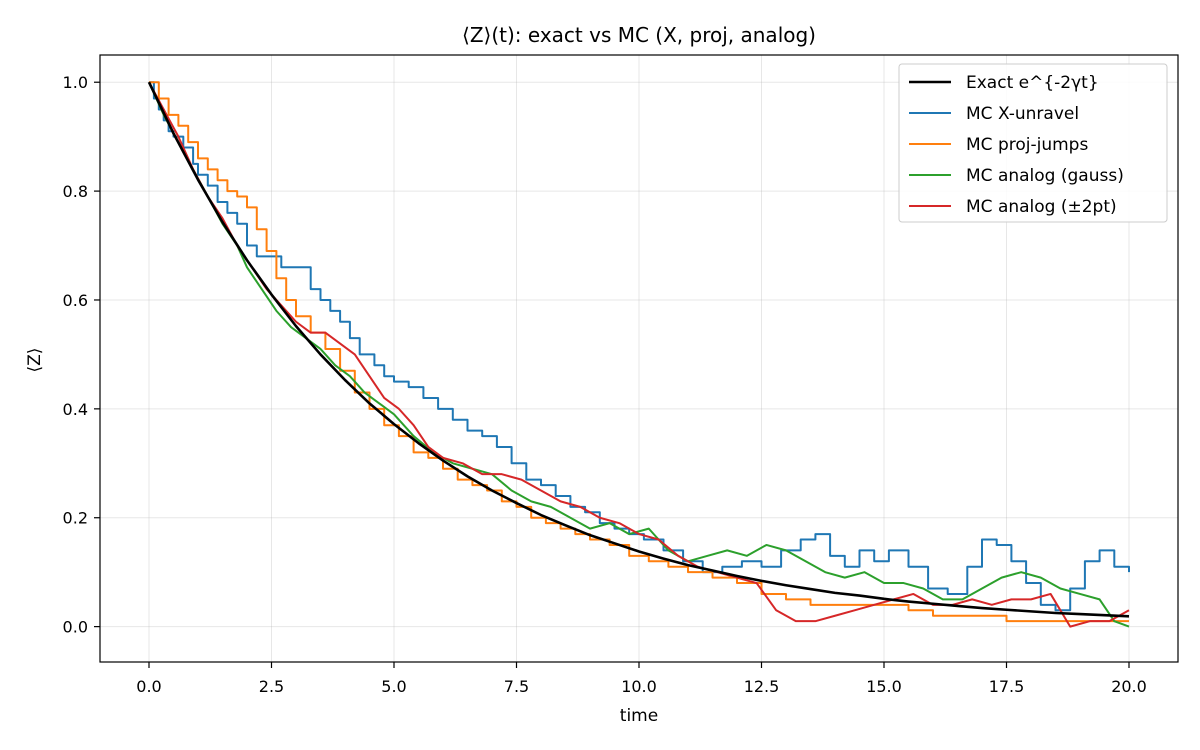  What do you see at coordinates (75, 518) in the screenshot?
I see `y-tick-label-1: 0.2` at bounding box center [75, 518].